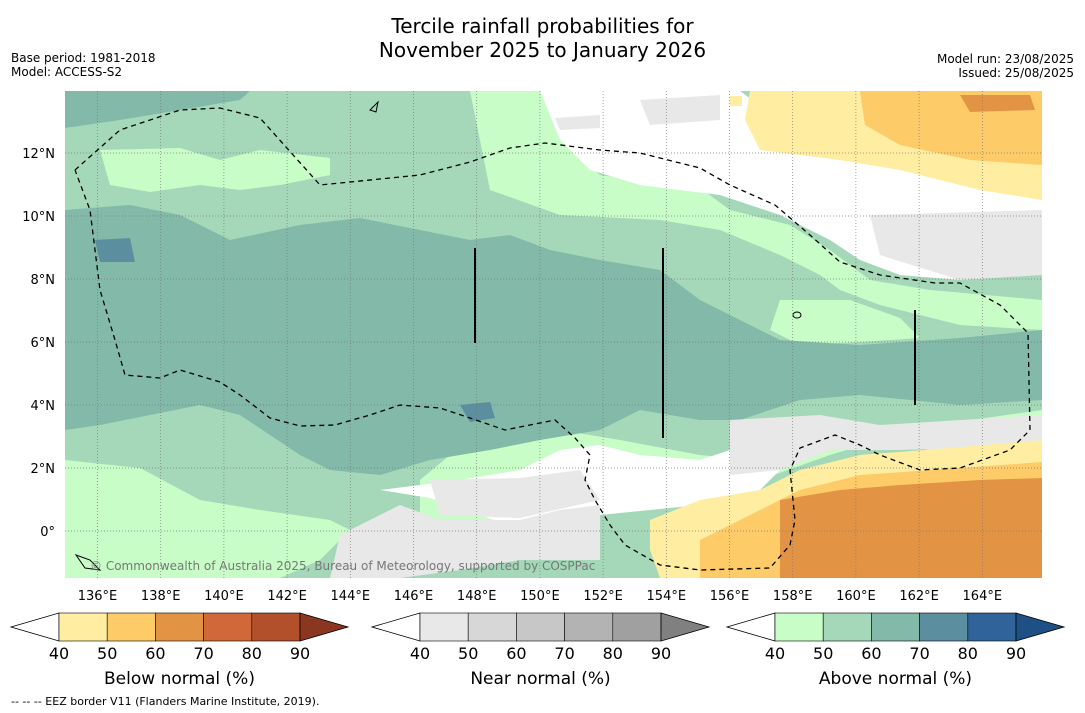 The image size is (1085, 713). I want to click on island-outline, so click(374, 106).